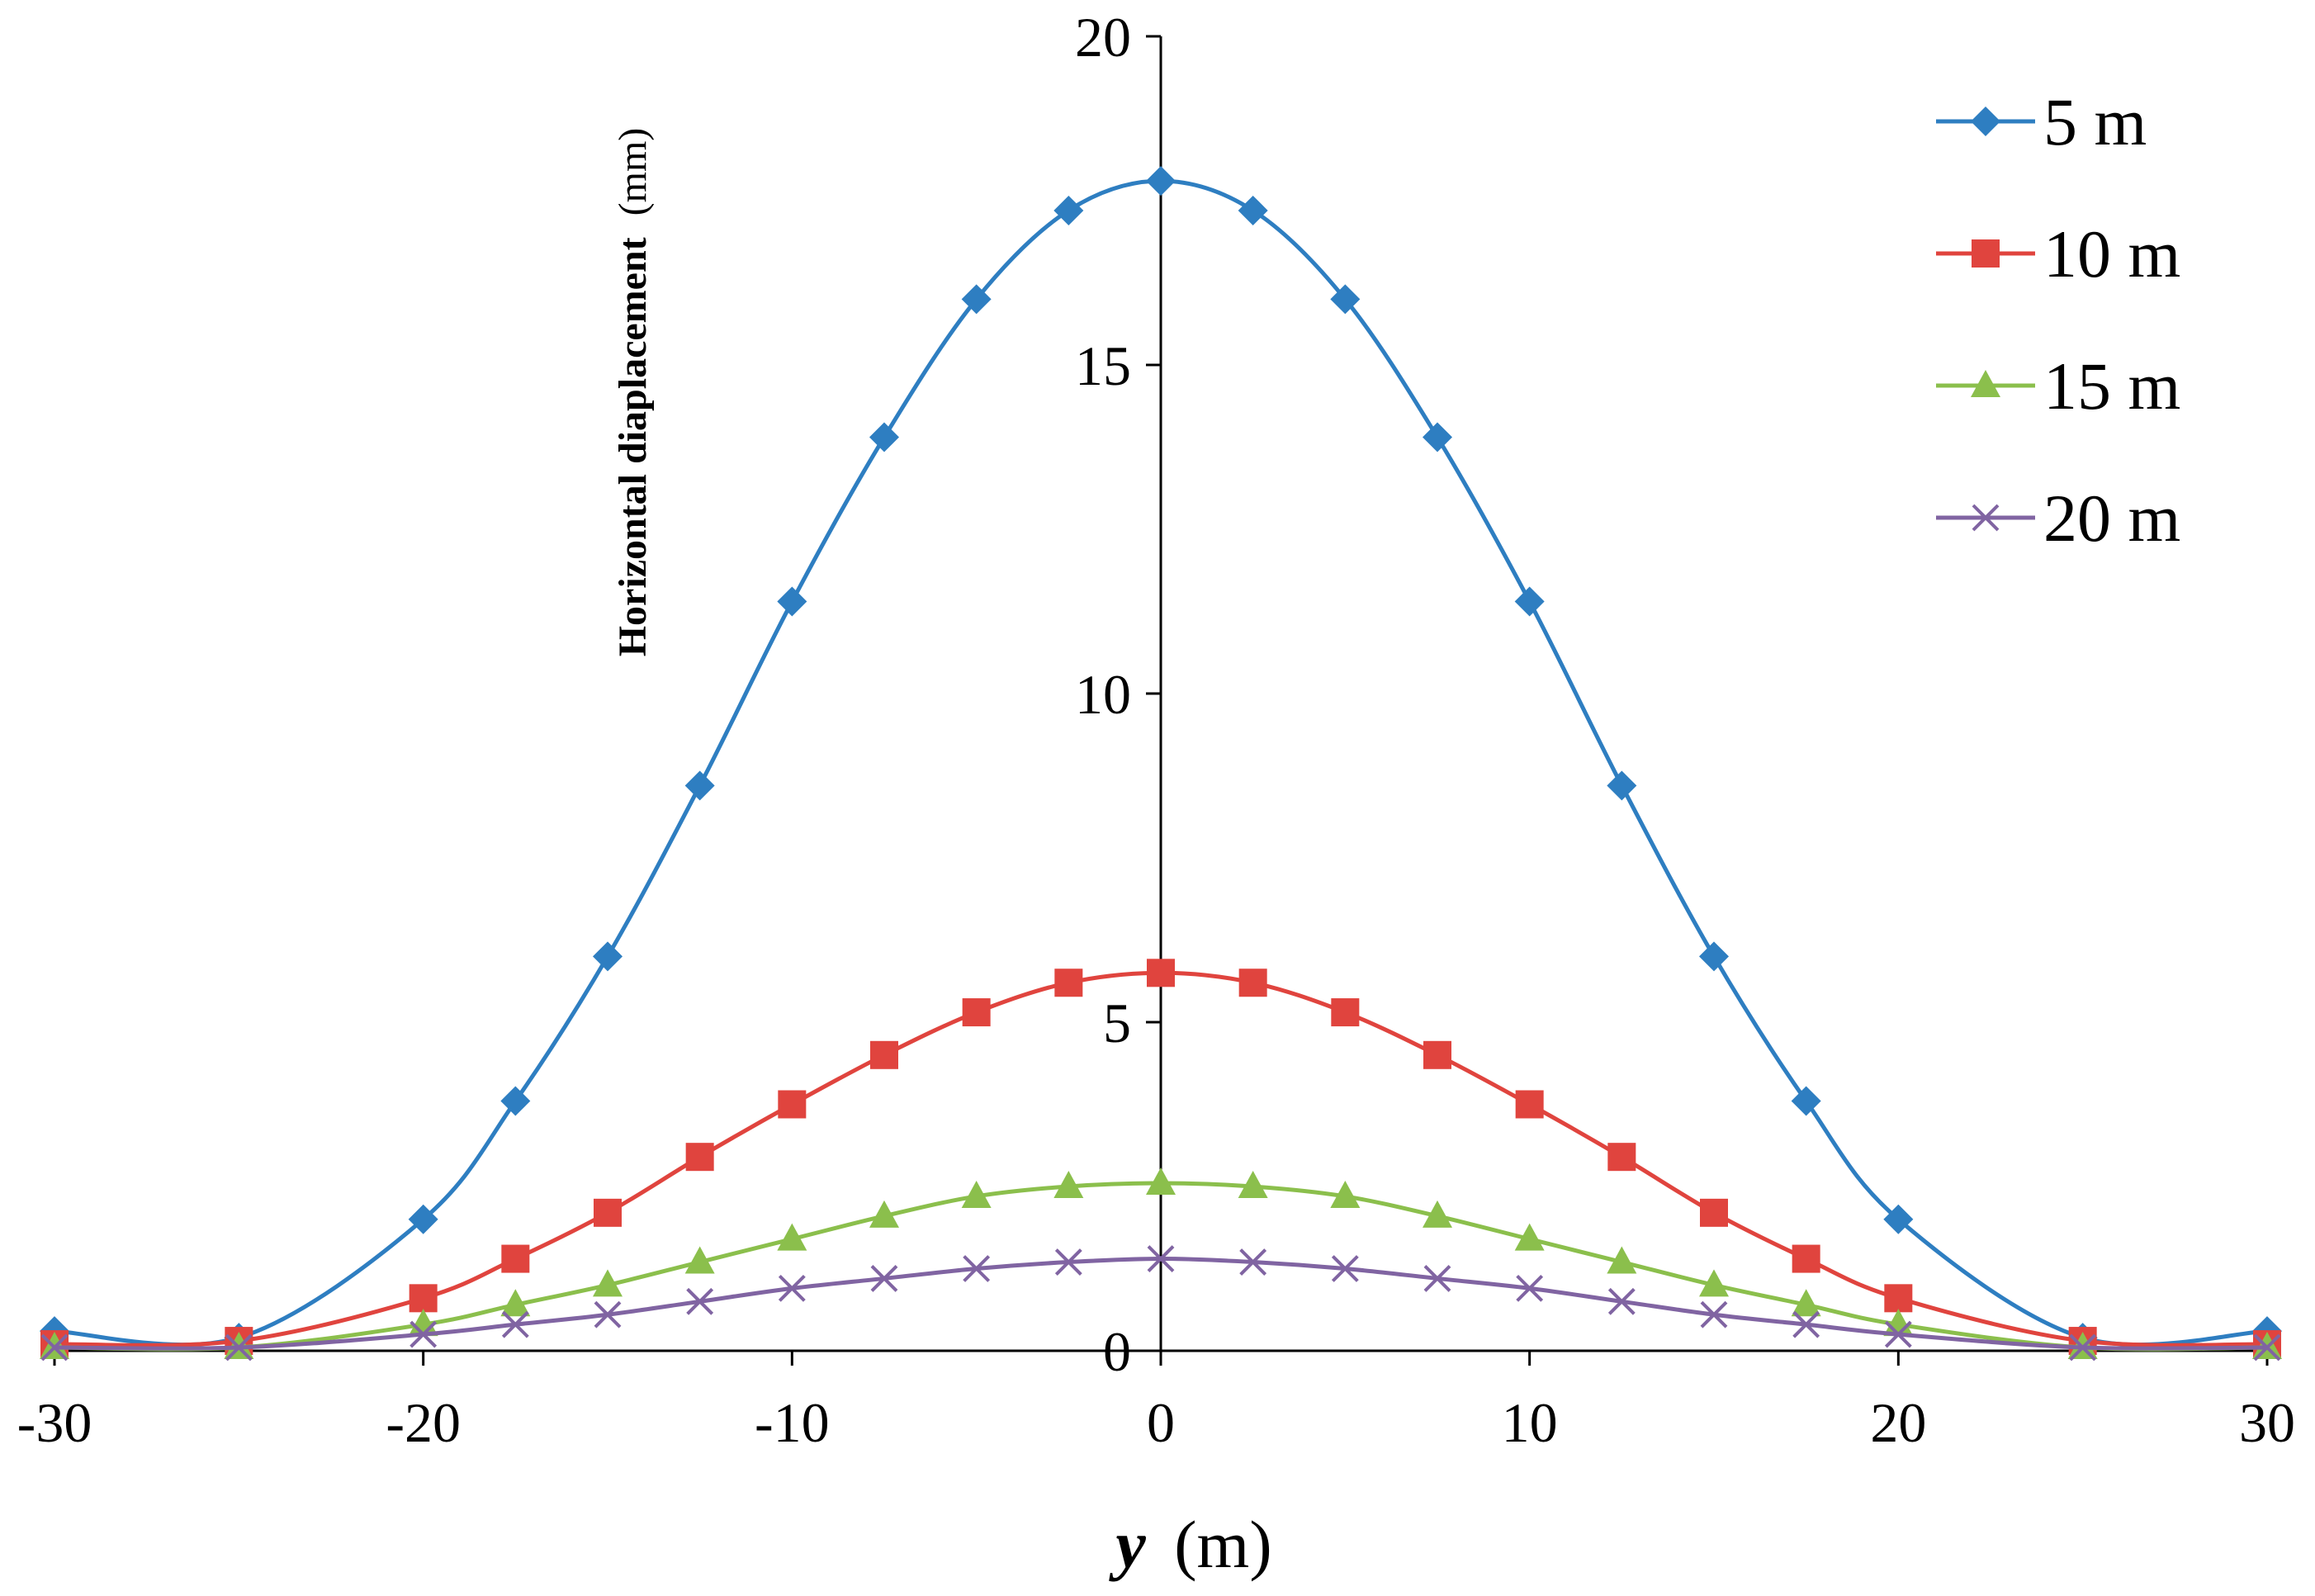 Image resolution: width=2315 pixels, height=1596 pixels. Describe the element at coordinates (2111, 386) in the screenshot. I see `legend-label-15m: 15 m` at that location.